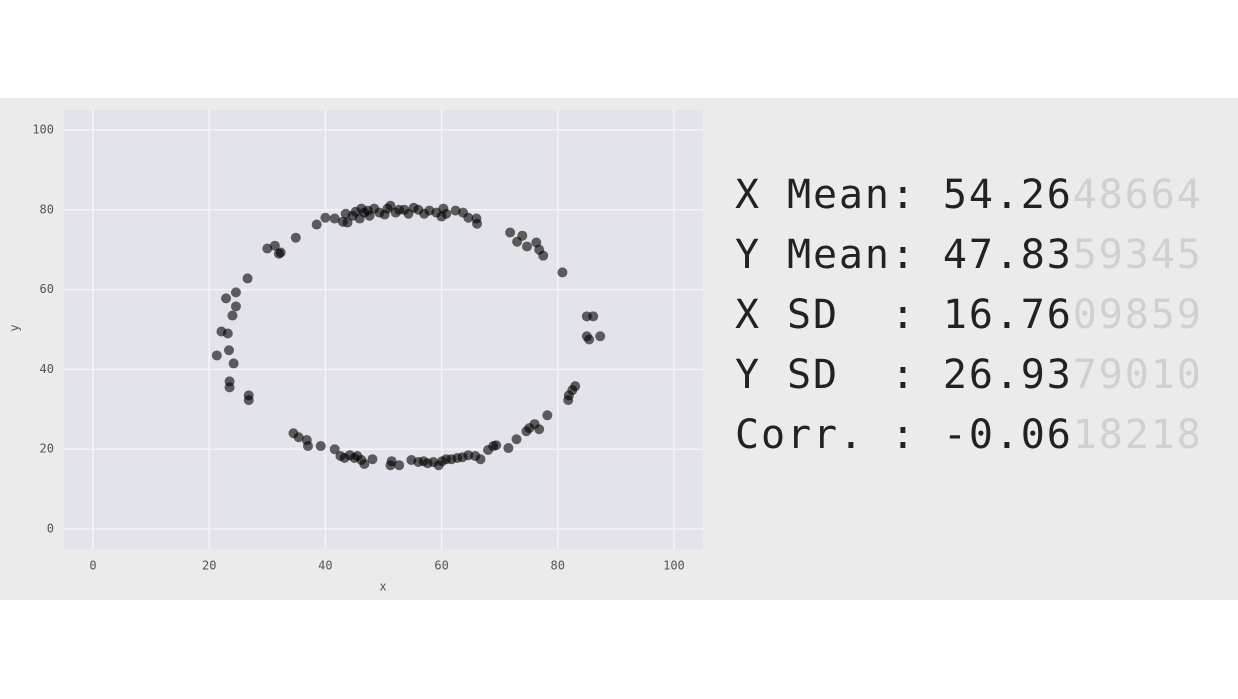  I want to click on stat-row: X Mean: 54.2648664, so click(969, 195).